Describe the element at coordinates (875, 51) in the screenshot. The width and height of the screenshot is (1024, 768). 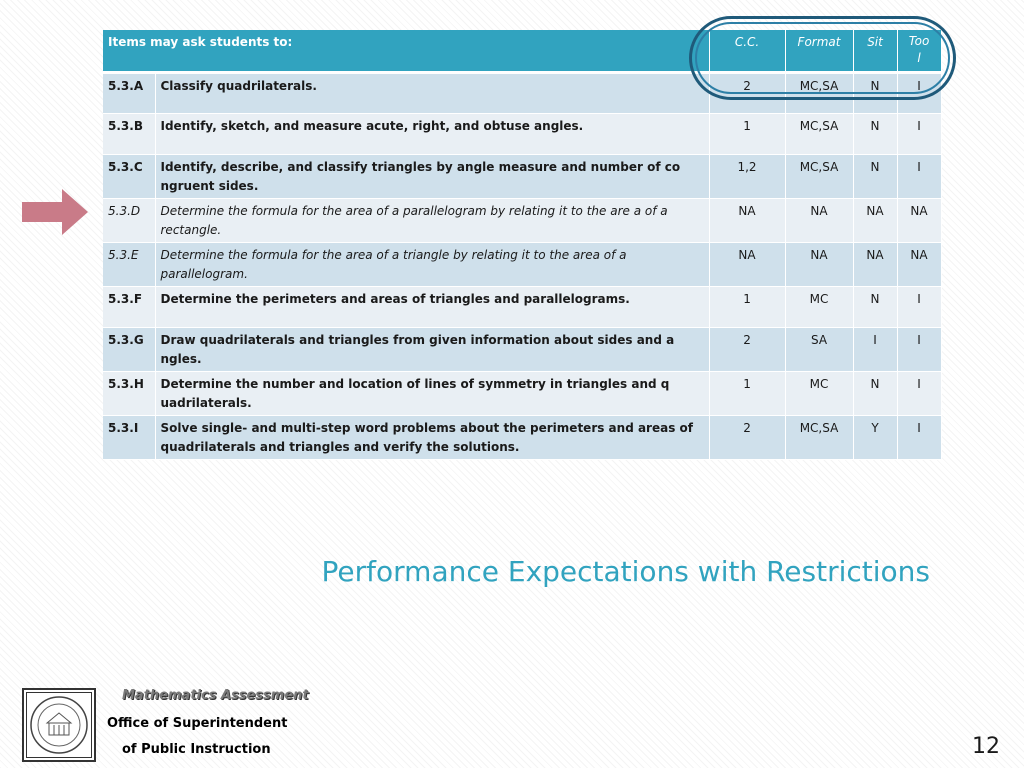
I see `header-sit: Sit` at that location.